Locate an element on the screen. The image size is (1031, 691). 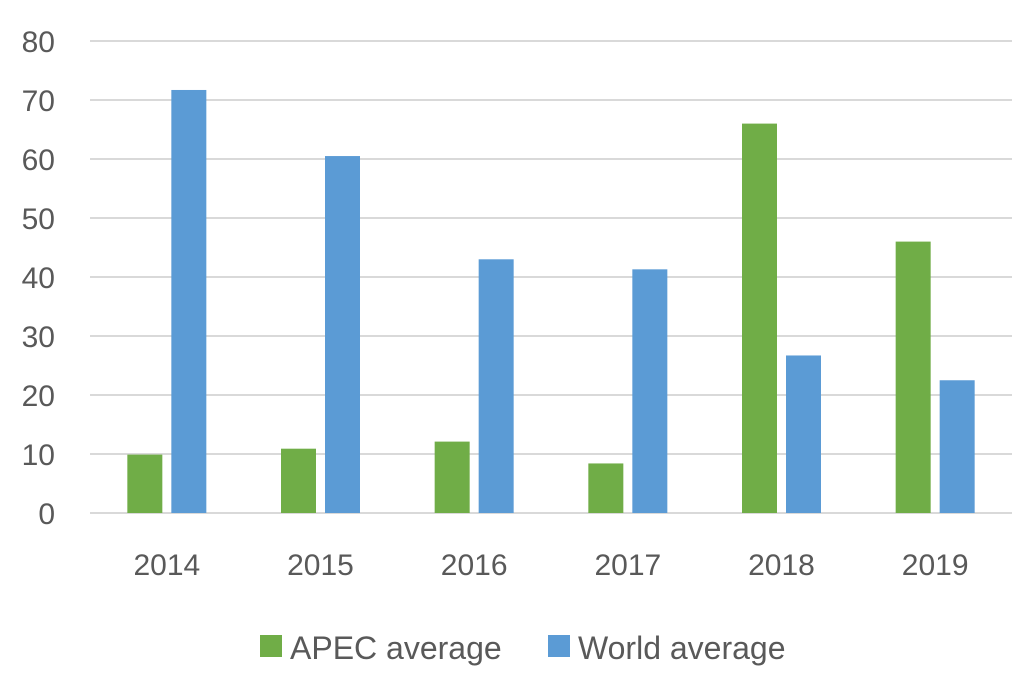
x-tick-label: 2019 is located at coordinates (935, 565).